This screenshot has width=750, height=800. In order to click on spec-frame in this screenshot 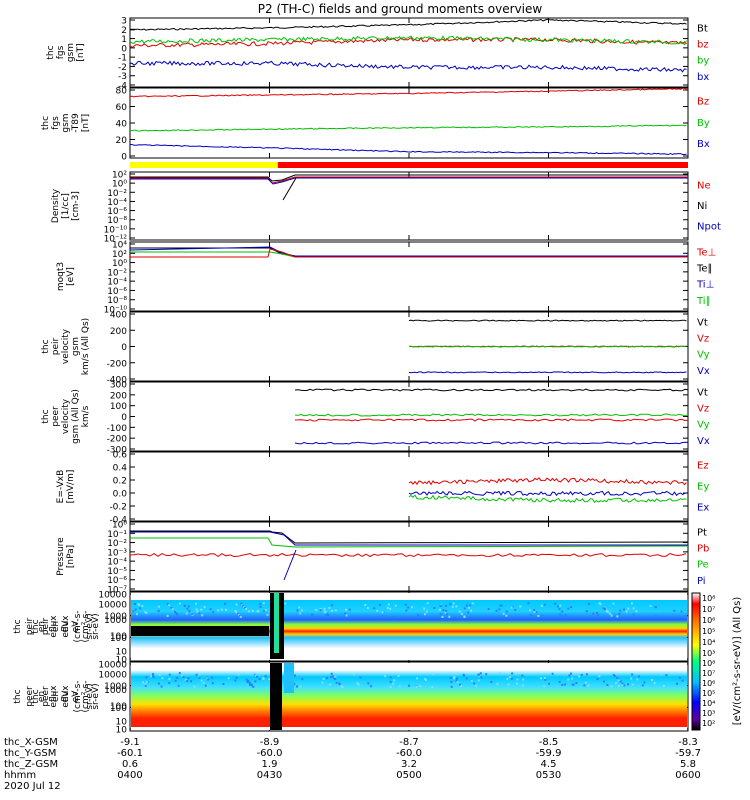, I will do `click(409, 696)`.